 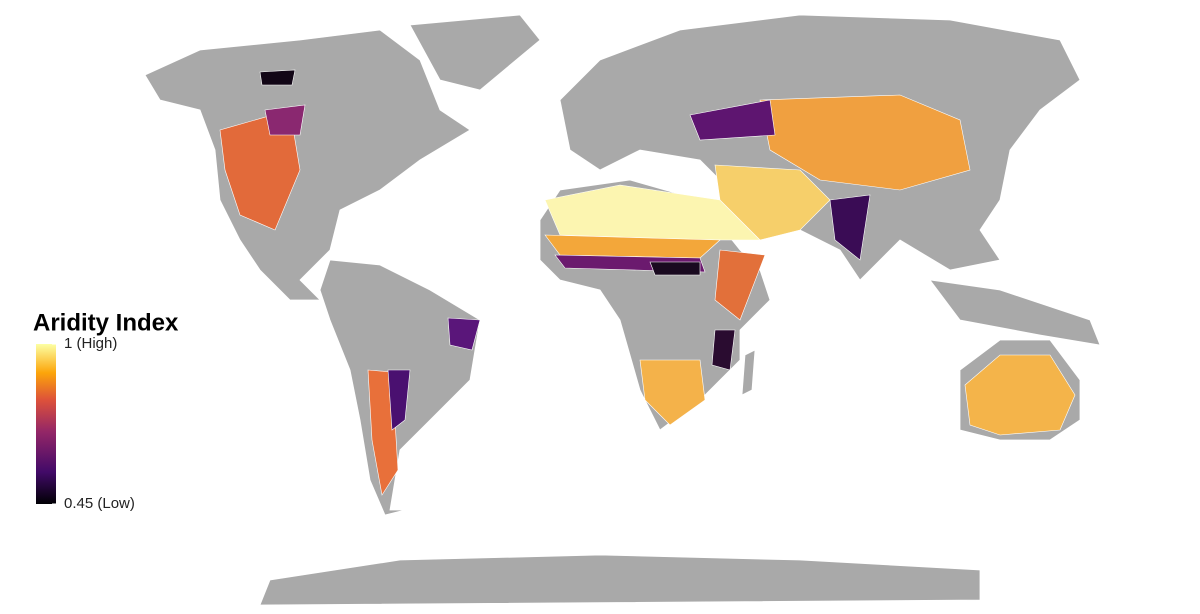 What do you see at coordinates (620, 580) in the screenshot?
I see `antarctica` at bounding box center [620, 580].